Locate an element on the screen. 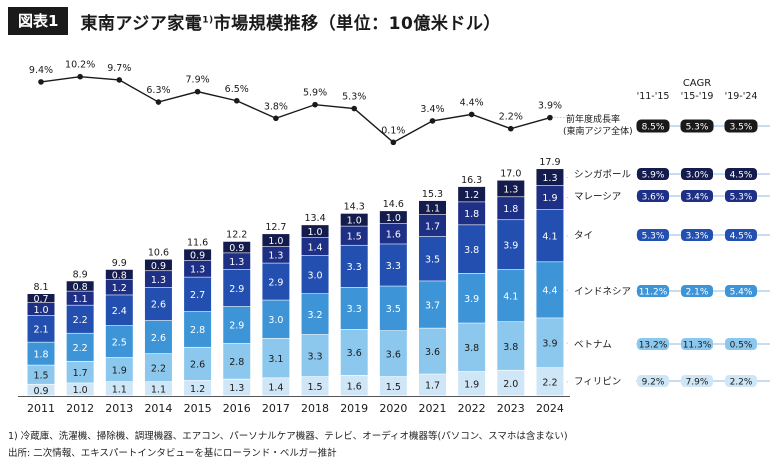 The width and height of the screenshot is (780, 470). bar-segment-マレーシア-2014 is located at coordinates (158, 279).